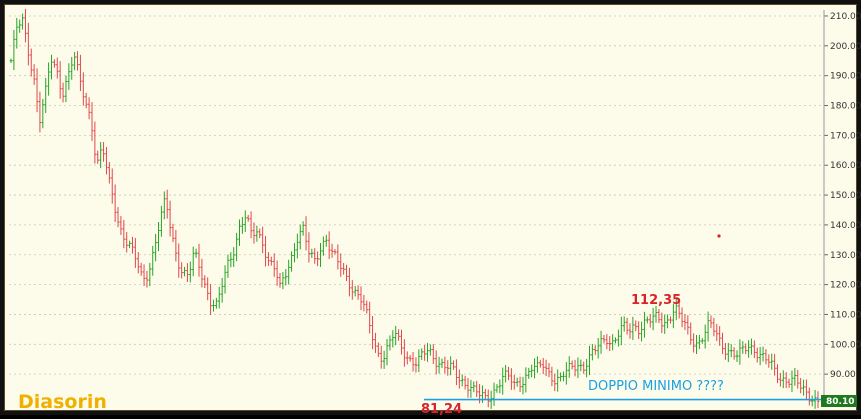 This screenshot has width=861, height=419. Describe the element at coordinates (719, 236) in the screenshot. I see `stray-dot` at that location.